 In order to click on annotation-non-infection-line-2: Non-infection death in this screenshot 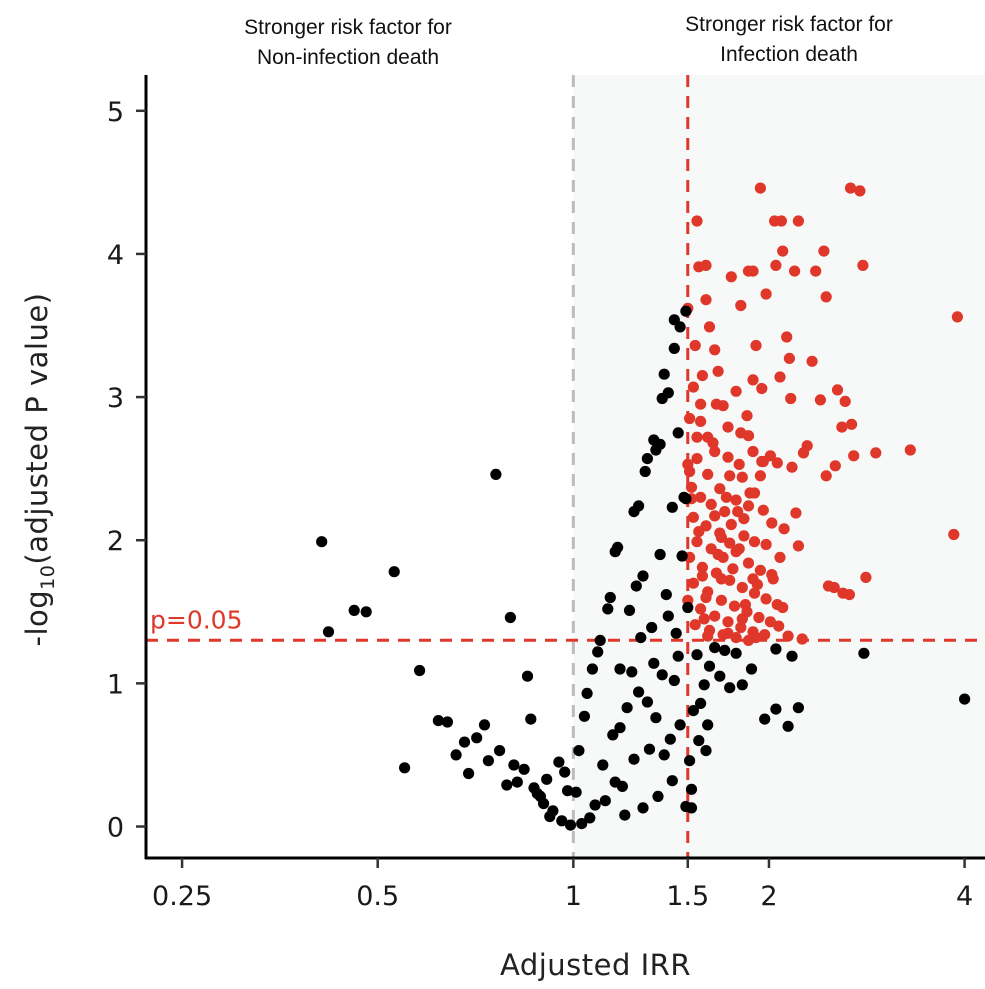, I will do `click(348, 57)`.